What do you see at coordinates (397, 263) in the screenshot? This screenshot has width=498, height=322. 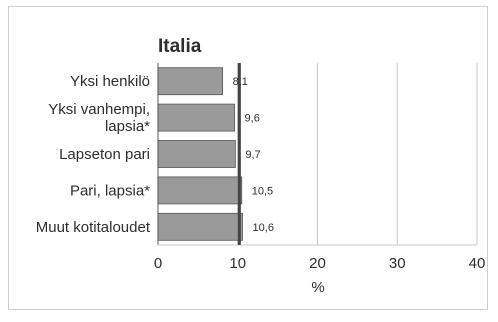 I see `x-tick-label: 30` at bounding box center [397, 263].